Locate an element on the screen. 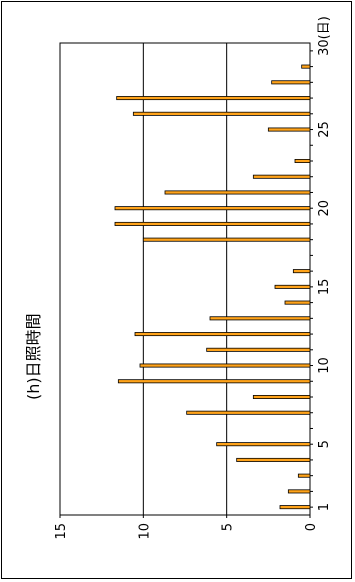  x-tick-label-1: 1 is located at coordinates (324, 507).